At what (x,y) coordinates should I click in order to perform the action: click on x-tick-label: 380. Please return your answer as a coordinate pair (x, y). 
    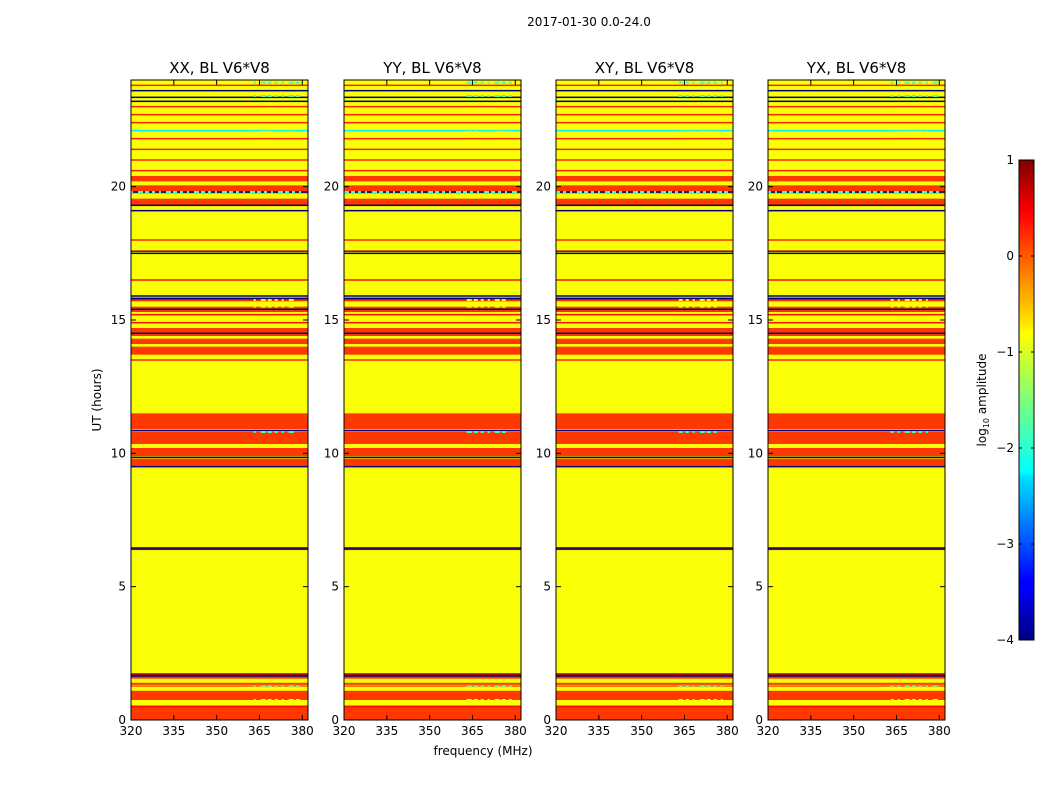
    Looking at the image, I should click on (515, 731).